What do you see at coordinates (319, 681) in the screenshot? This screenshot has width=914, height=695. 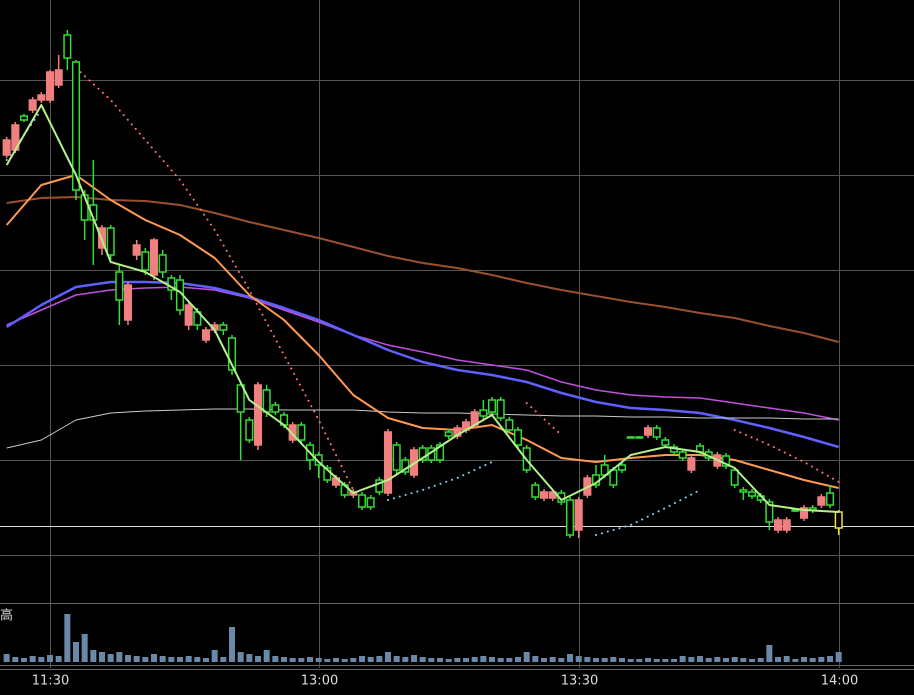 I see `x-tick-label: 13:00` at bounding box center [319, 681].